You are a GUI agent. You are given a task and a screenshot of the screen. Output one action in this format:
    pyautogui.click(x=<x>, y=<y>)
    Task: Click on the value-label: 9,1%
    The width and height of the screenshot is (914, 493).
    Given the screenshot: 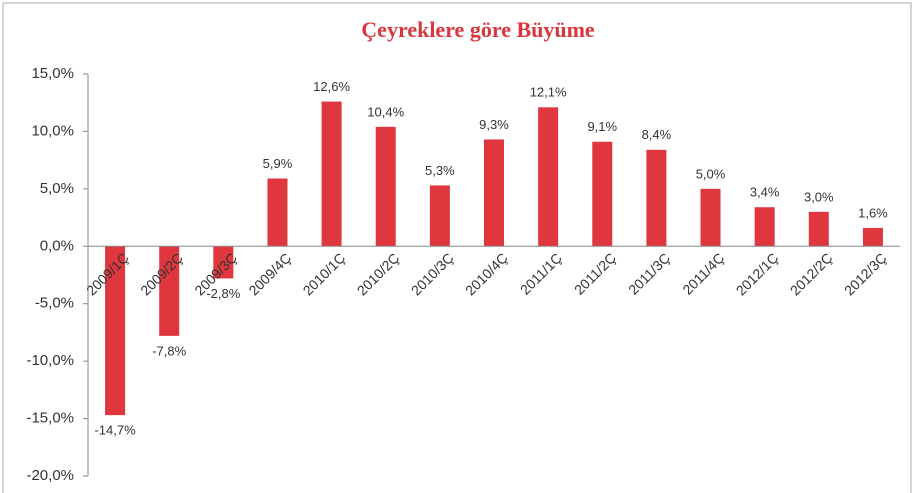 What is the action you would take?
    pyautogui.click(x=602, y=126)
    